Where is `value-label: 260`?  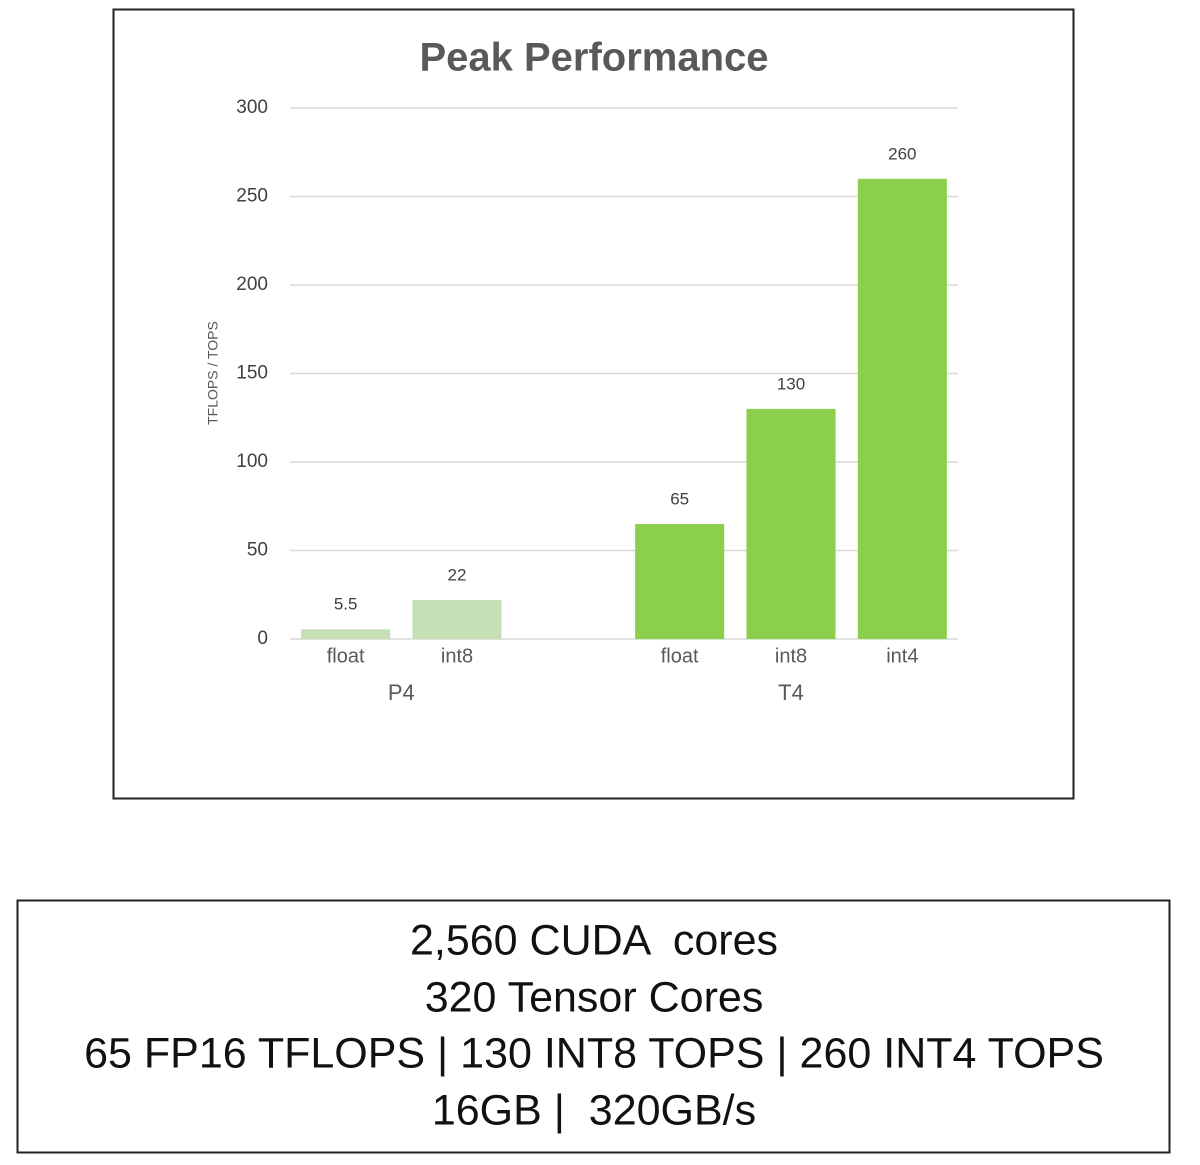 value-label: 260 is located at coordinates (902, 153).